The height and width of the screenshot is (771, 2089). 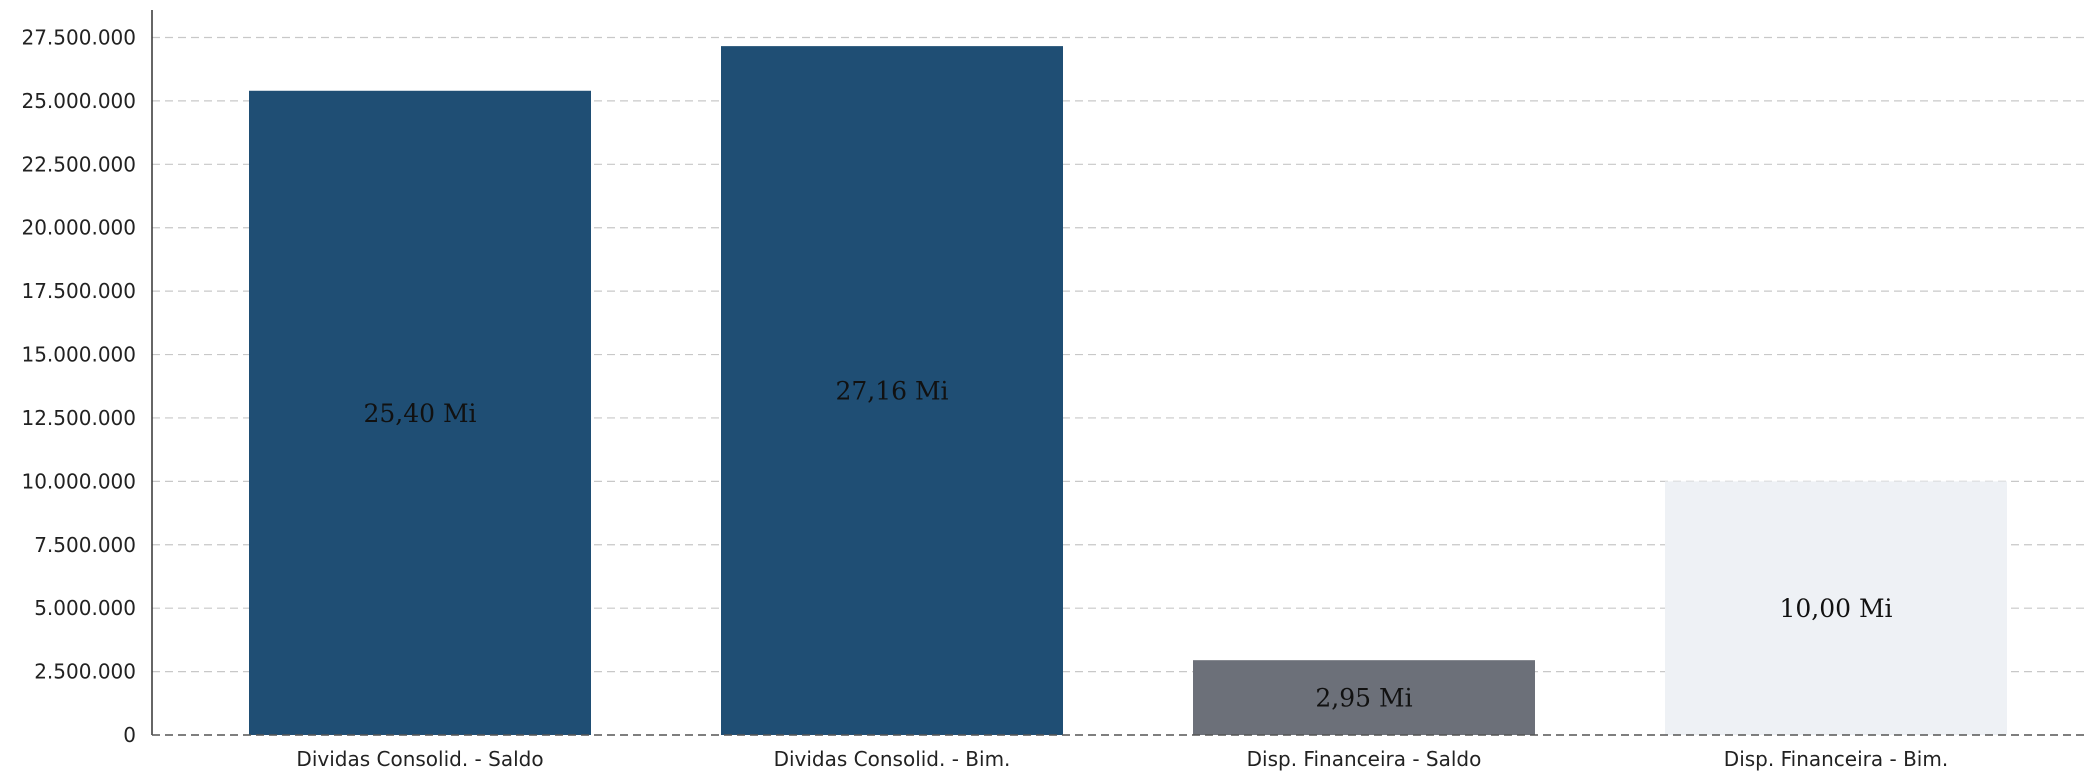 What do you see at coordinates (85, 608) in the screenshot?
I see `y-tick-label: 5.000.000` at bounding box center [85, 608].